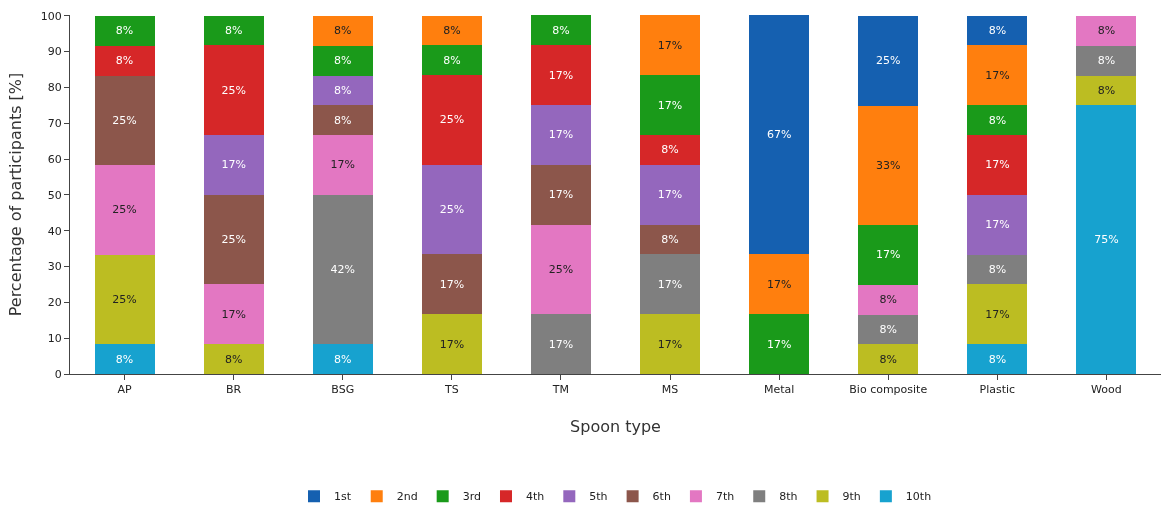 The width and height of the screenshot is (1171, 521). I want to click on y-tick-label: 40, so click(54, 231).